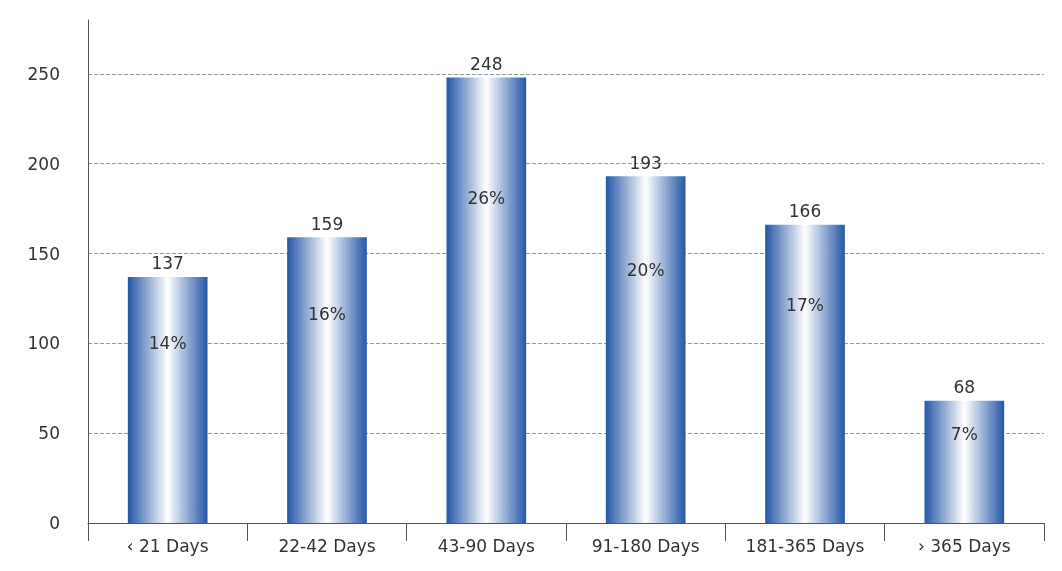  What do you see at coordinates (805, 545) in the screenshot?
I see `x-tick-label: 181-365 Days` at bounding box center [805, 545].